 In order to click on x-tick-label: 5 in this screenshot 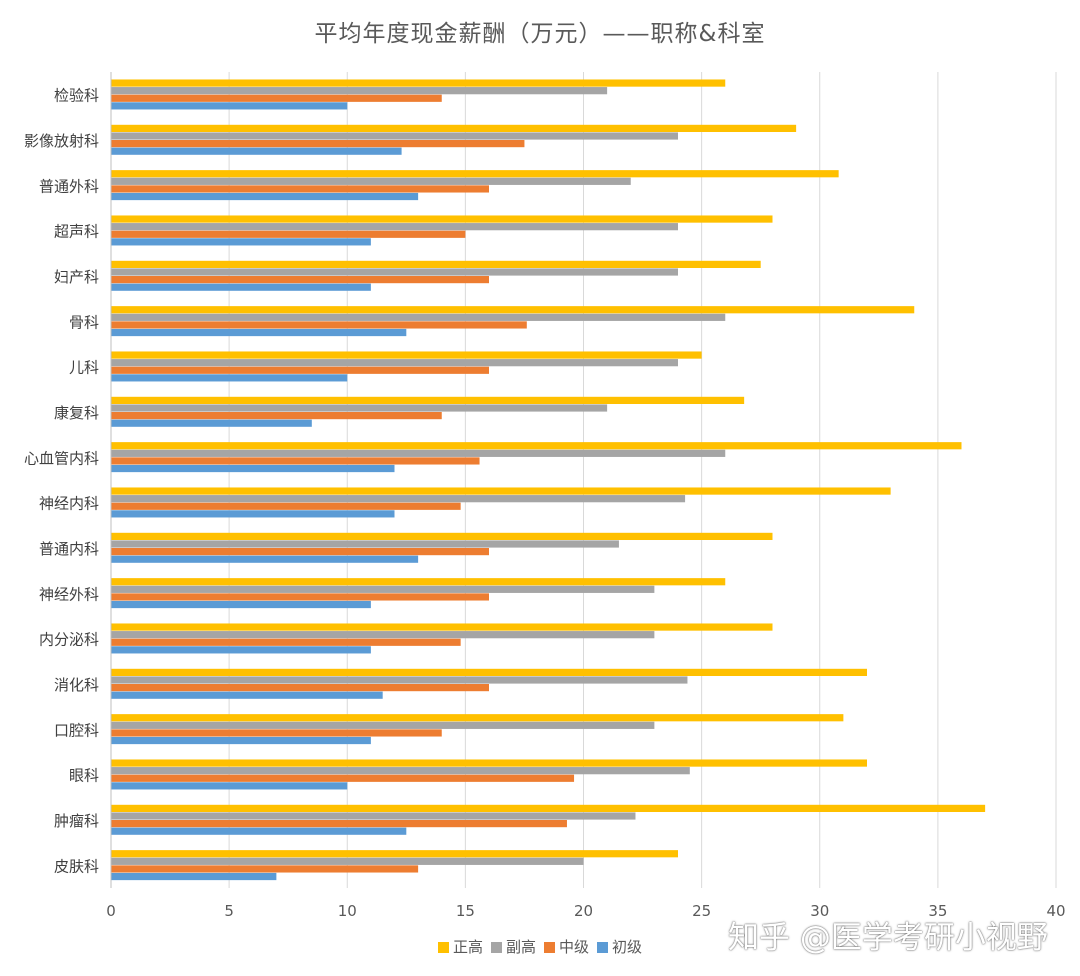, I will do `click(229, 911)`.